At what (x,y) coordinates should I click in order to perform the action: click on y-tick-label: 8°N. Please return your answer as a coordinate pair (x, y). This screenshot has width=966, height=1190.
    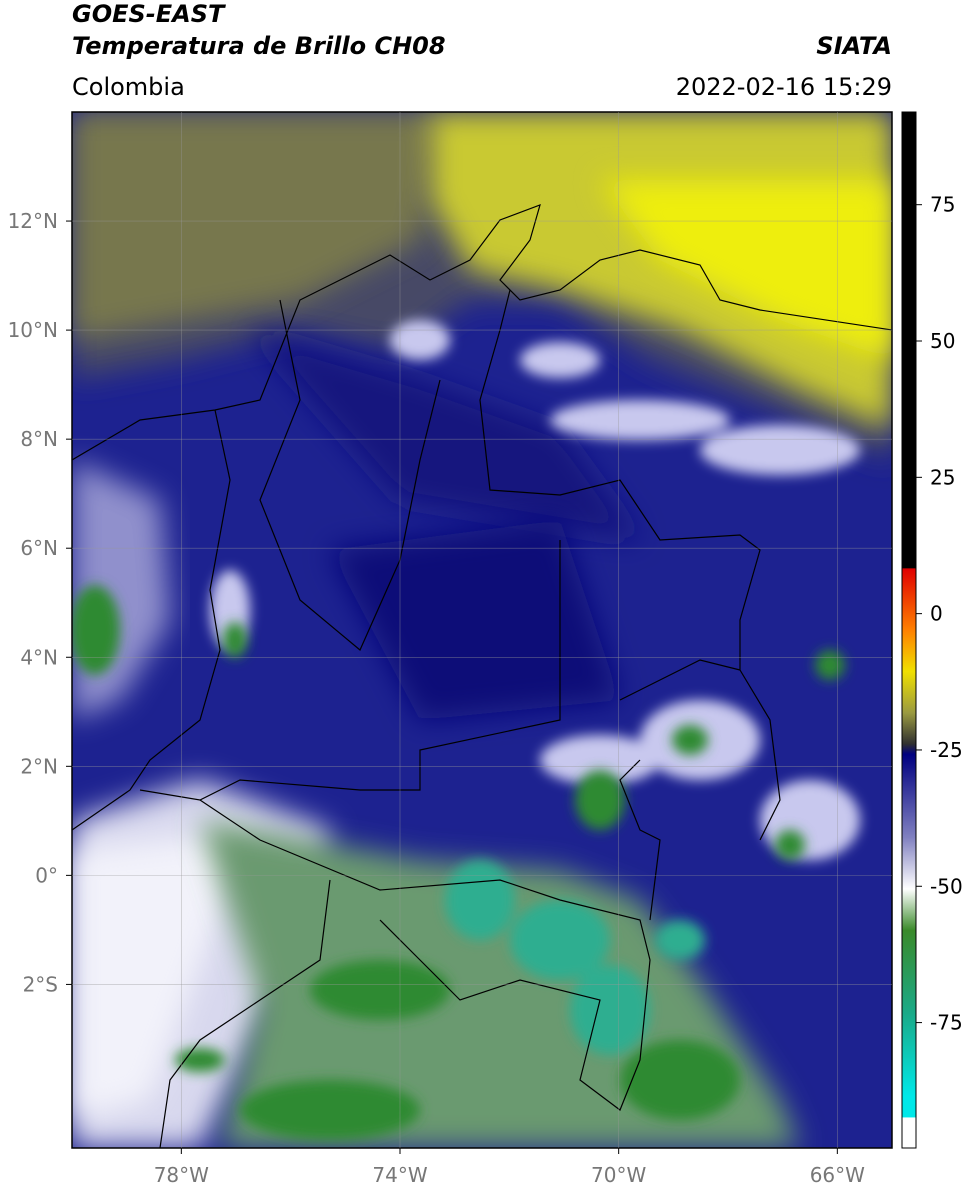
    Looking at the image, I should click on (39, 439).